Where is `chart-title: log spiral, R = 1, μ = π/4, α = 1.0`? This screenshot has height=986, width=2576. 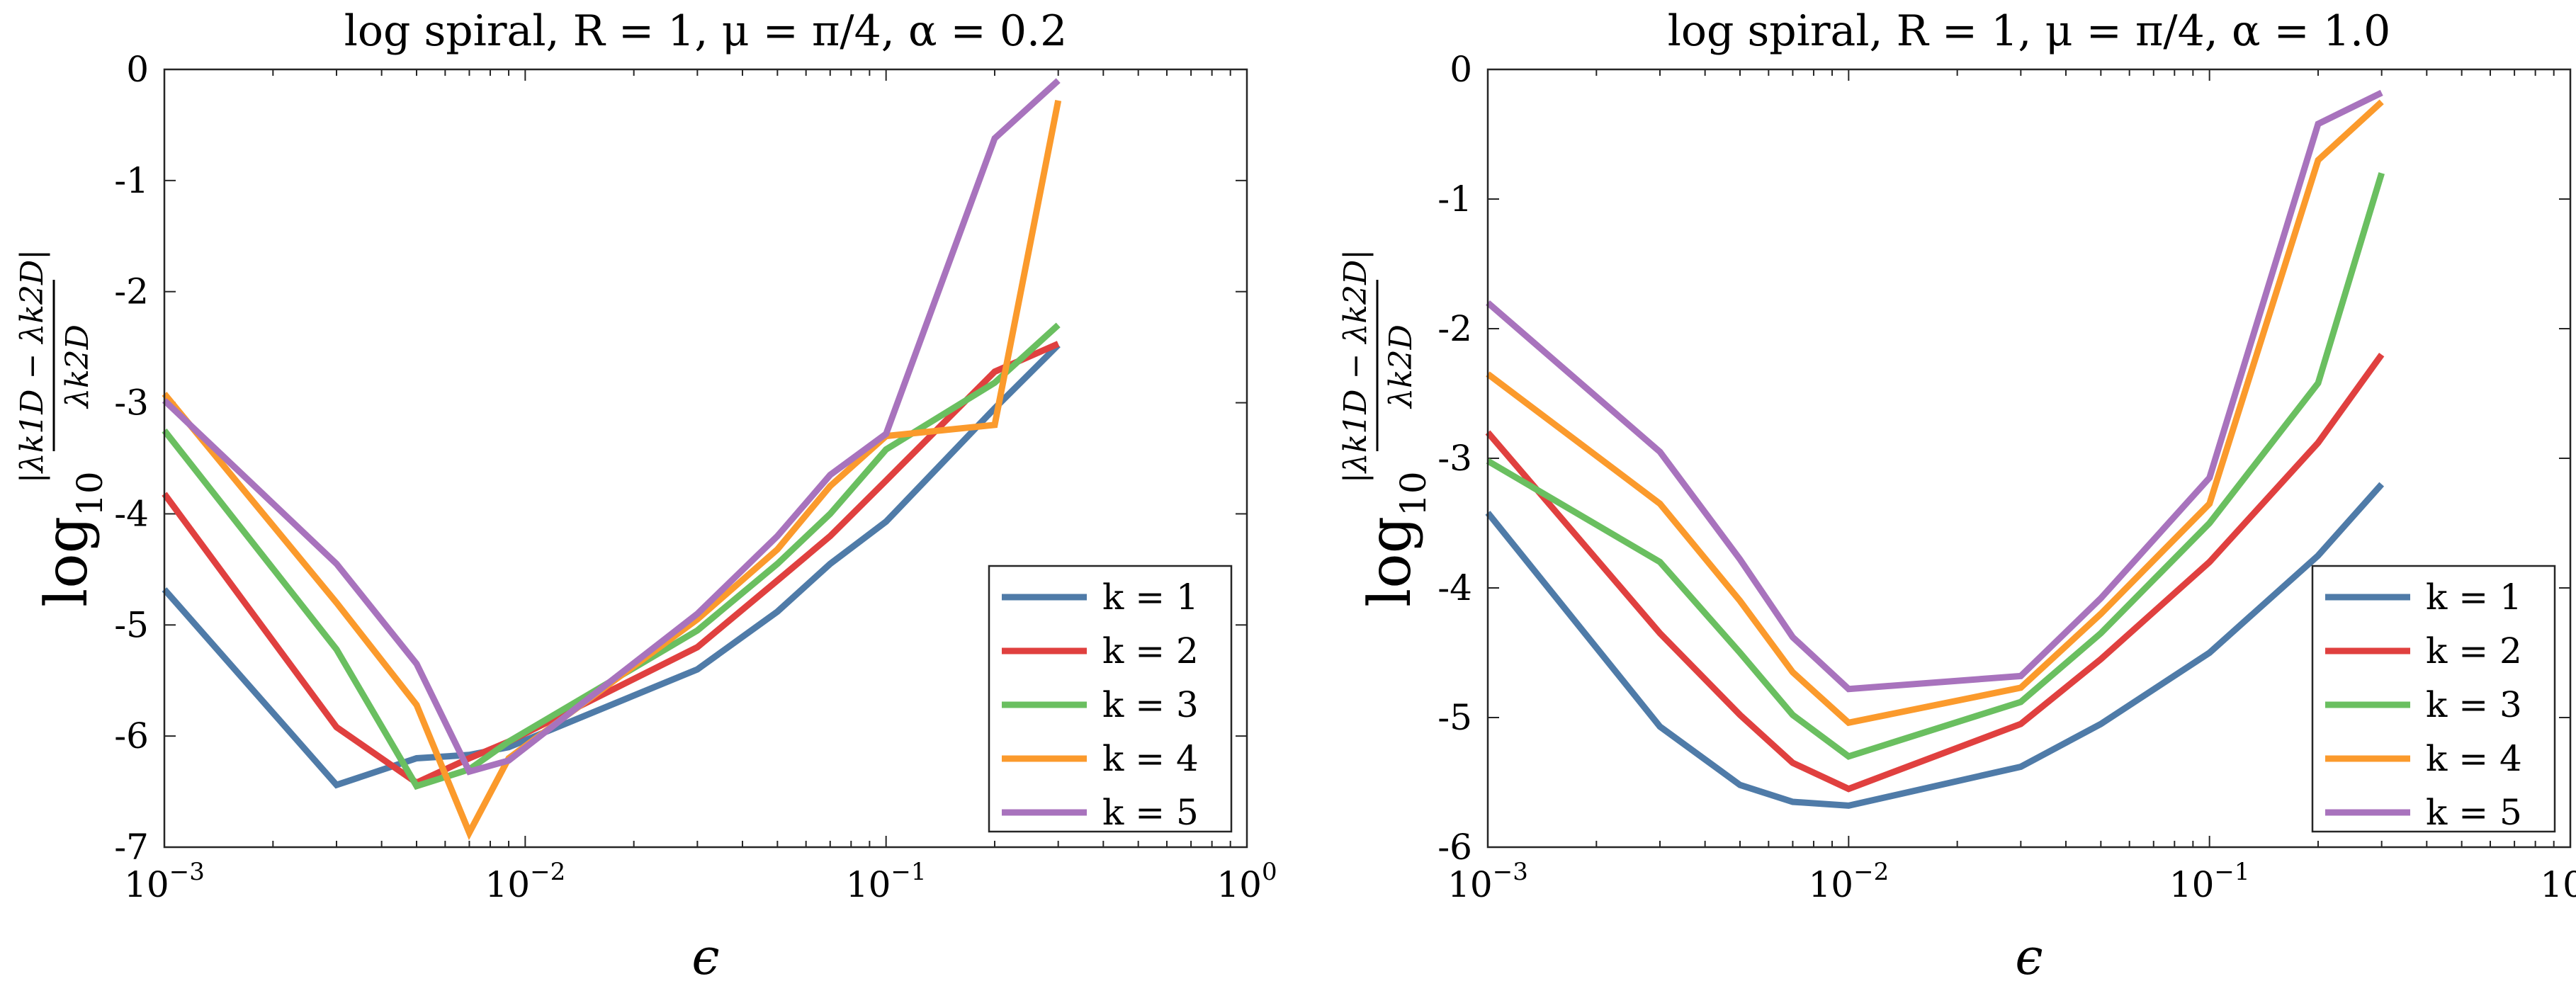
chart-title: log spiral, R = 1, μ = π/4, α = 1.0 is located at coordinates (2029, 31).